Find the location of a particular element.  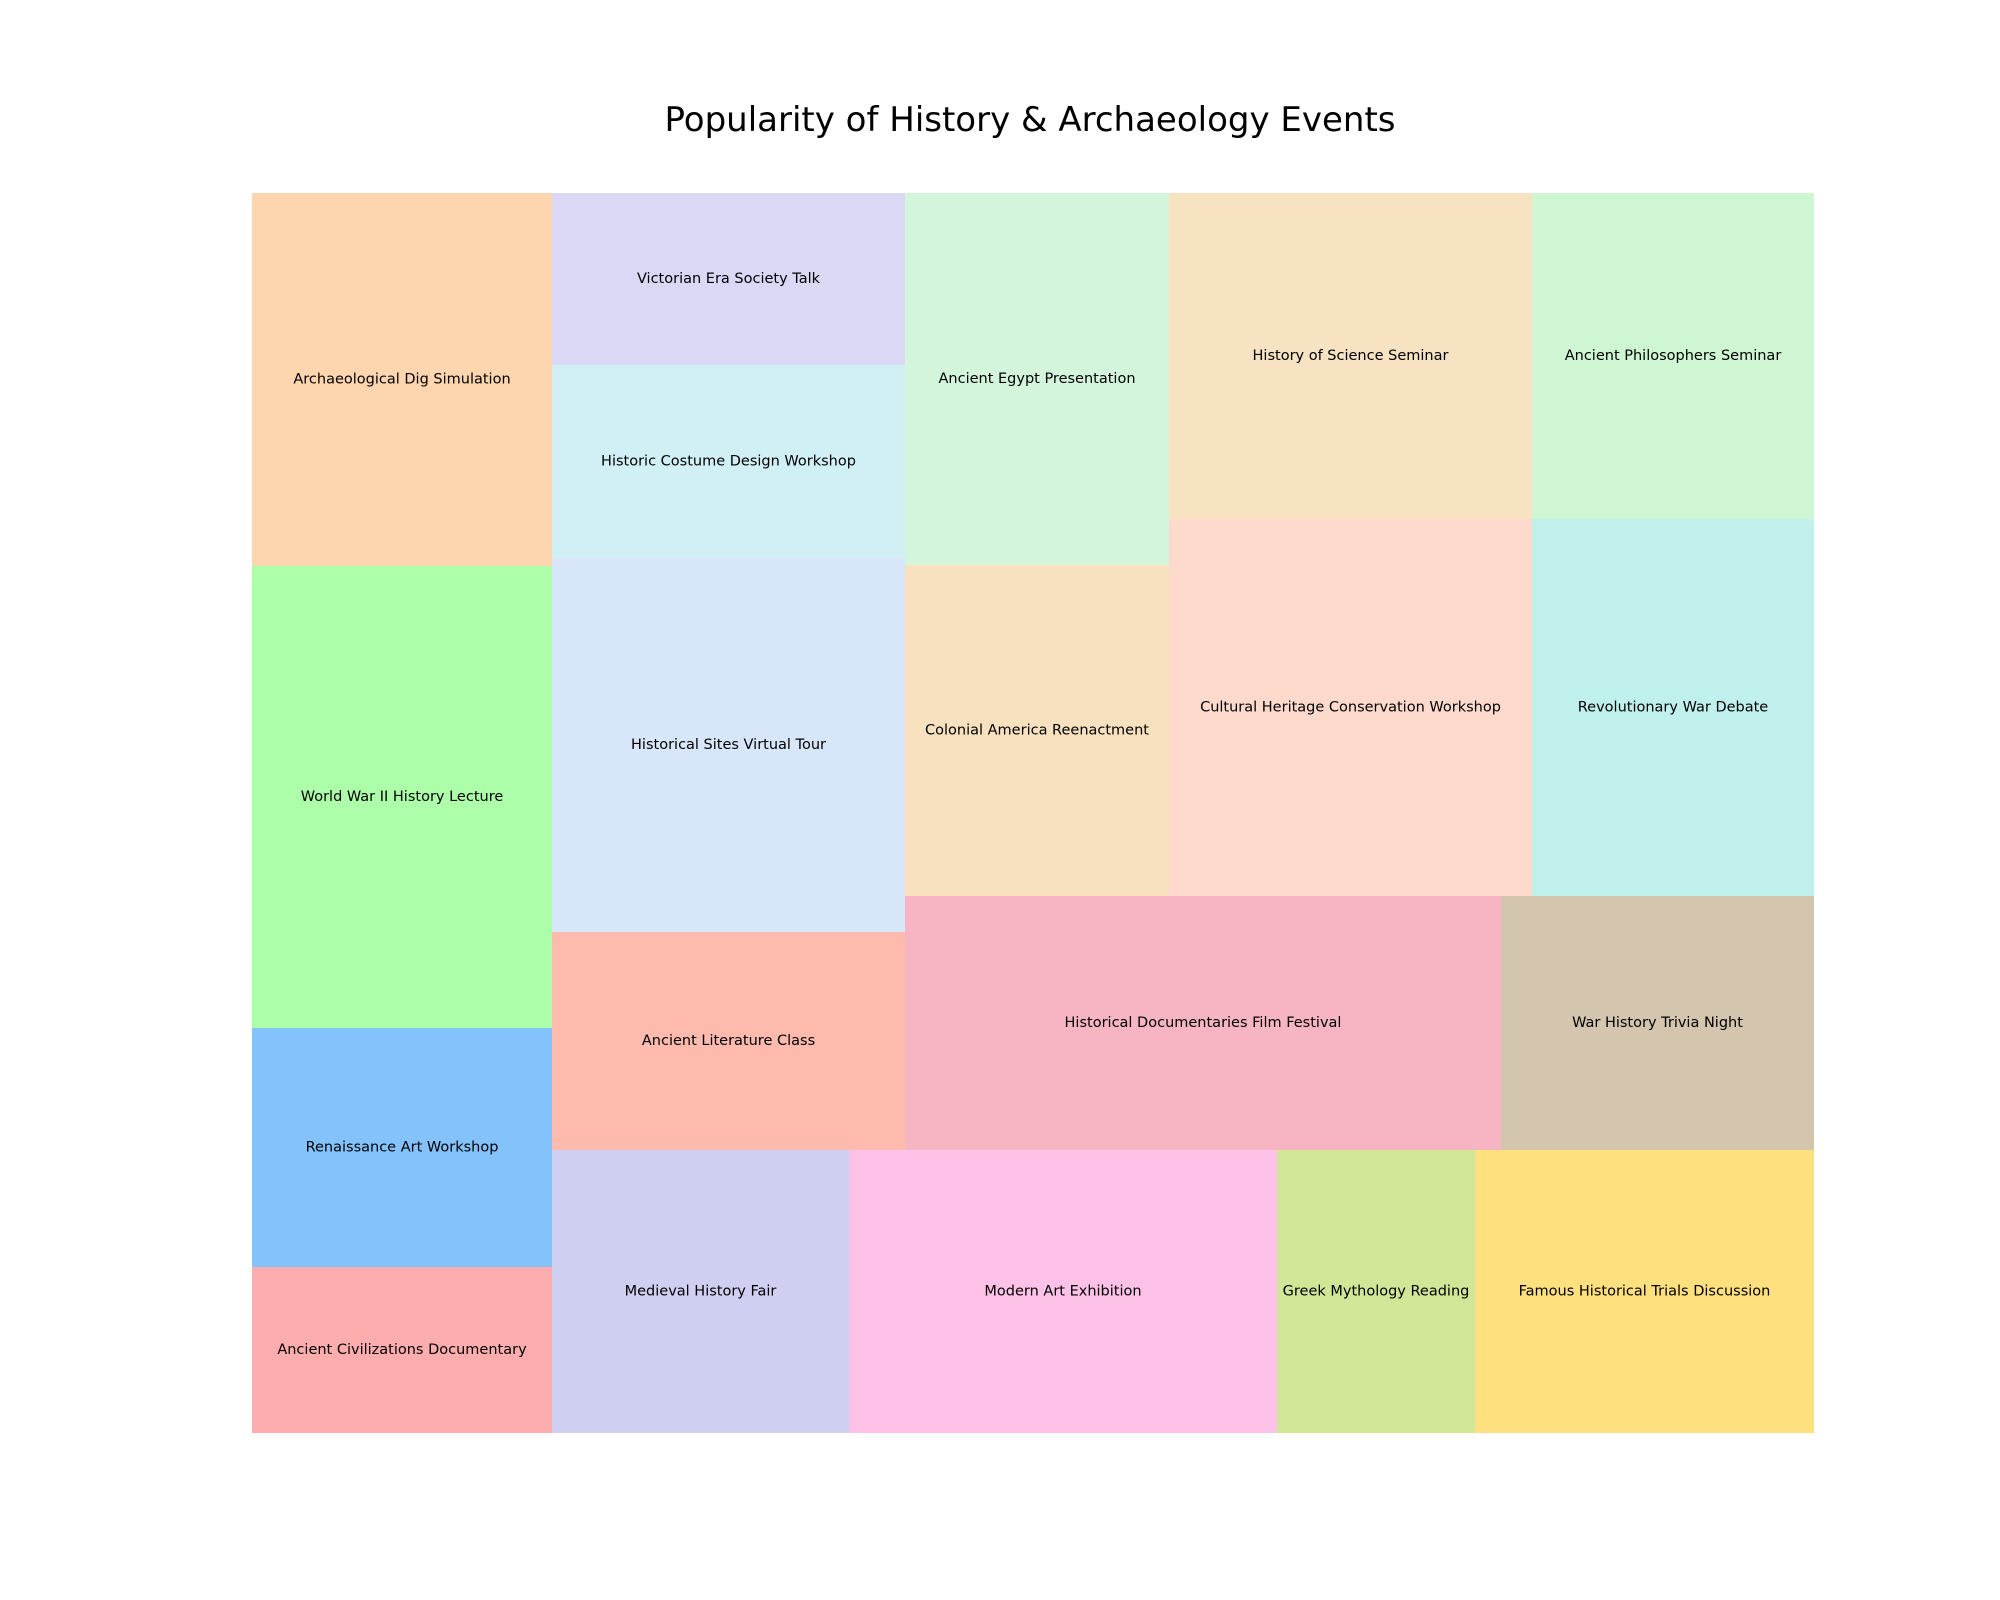

tile-archaeological-dig-simulation: Archaeological Dig Simulation is located at coordinates (402, 379).